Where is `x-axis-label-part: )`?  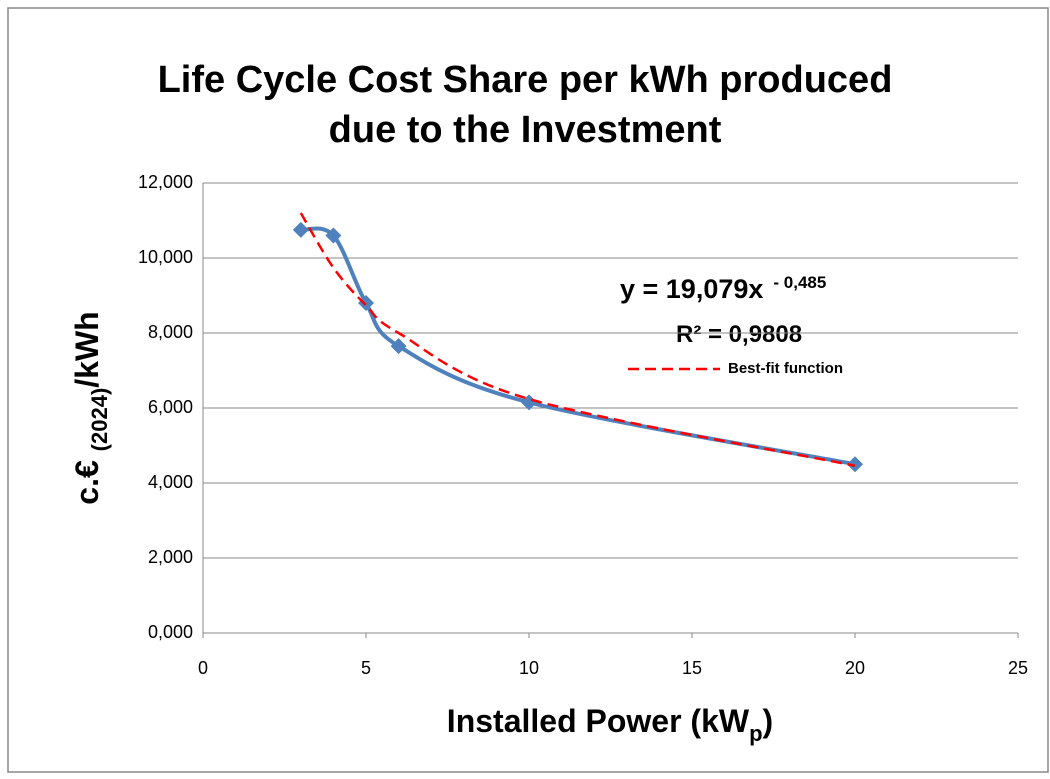 x-axis-label-part: ) is located at coordinates (768, 721).